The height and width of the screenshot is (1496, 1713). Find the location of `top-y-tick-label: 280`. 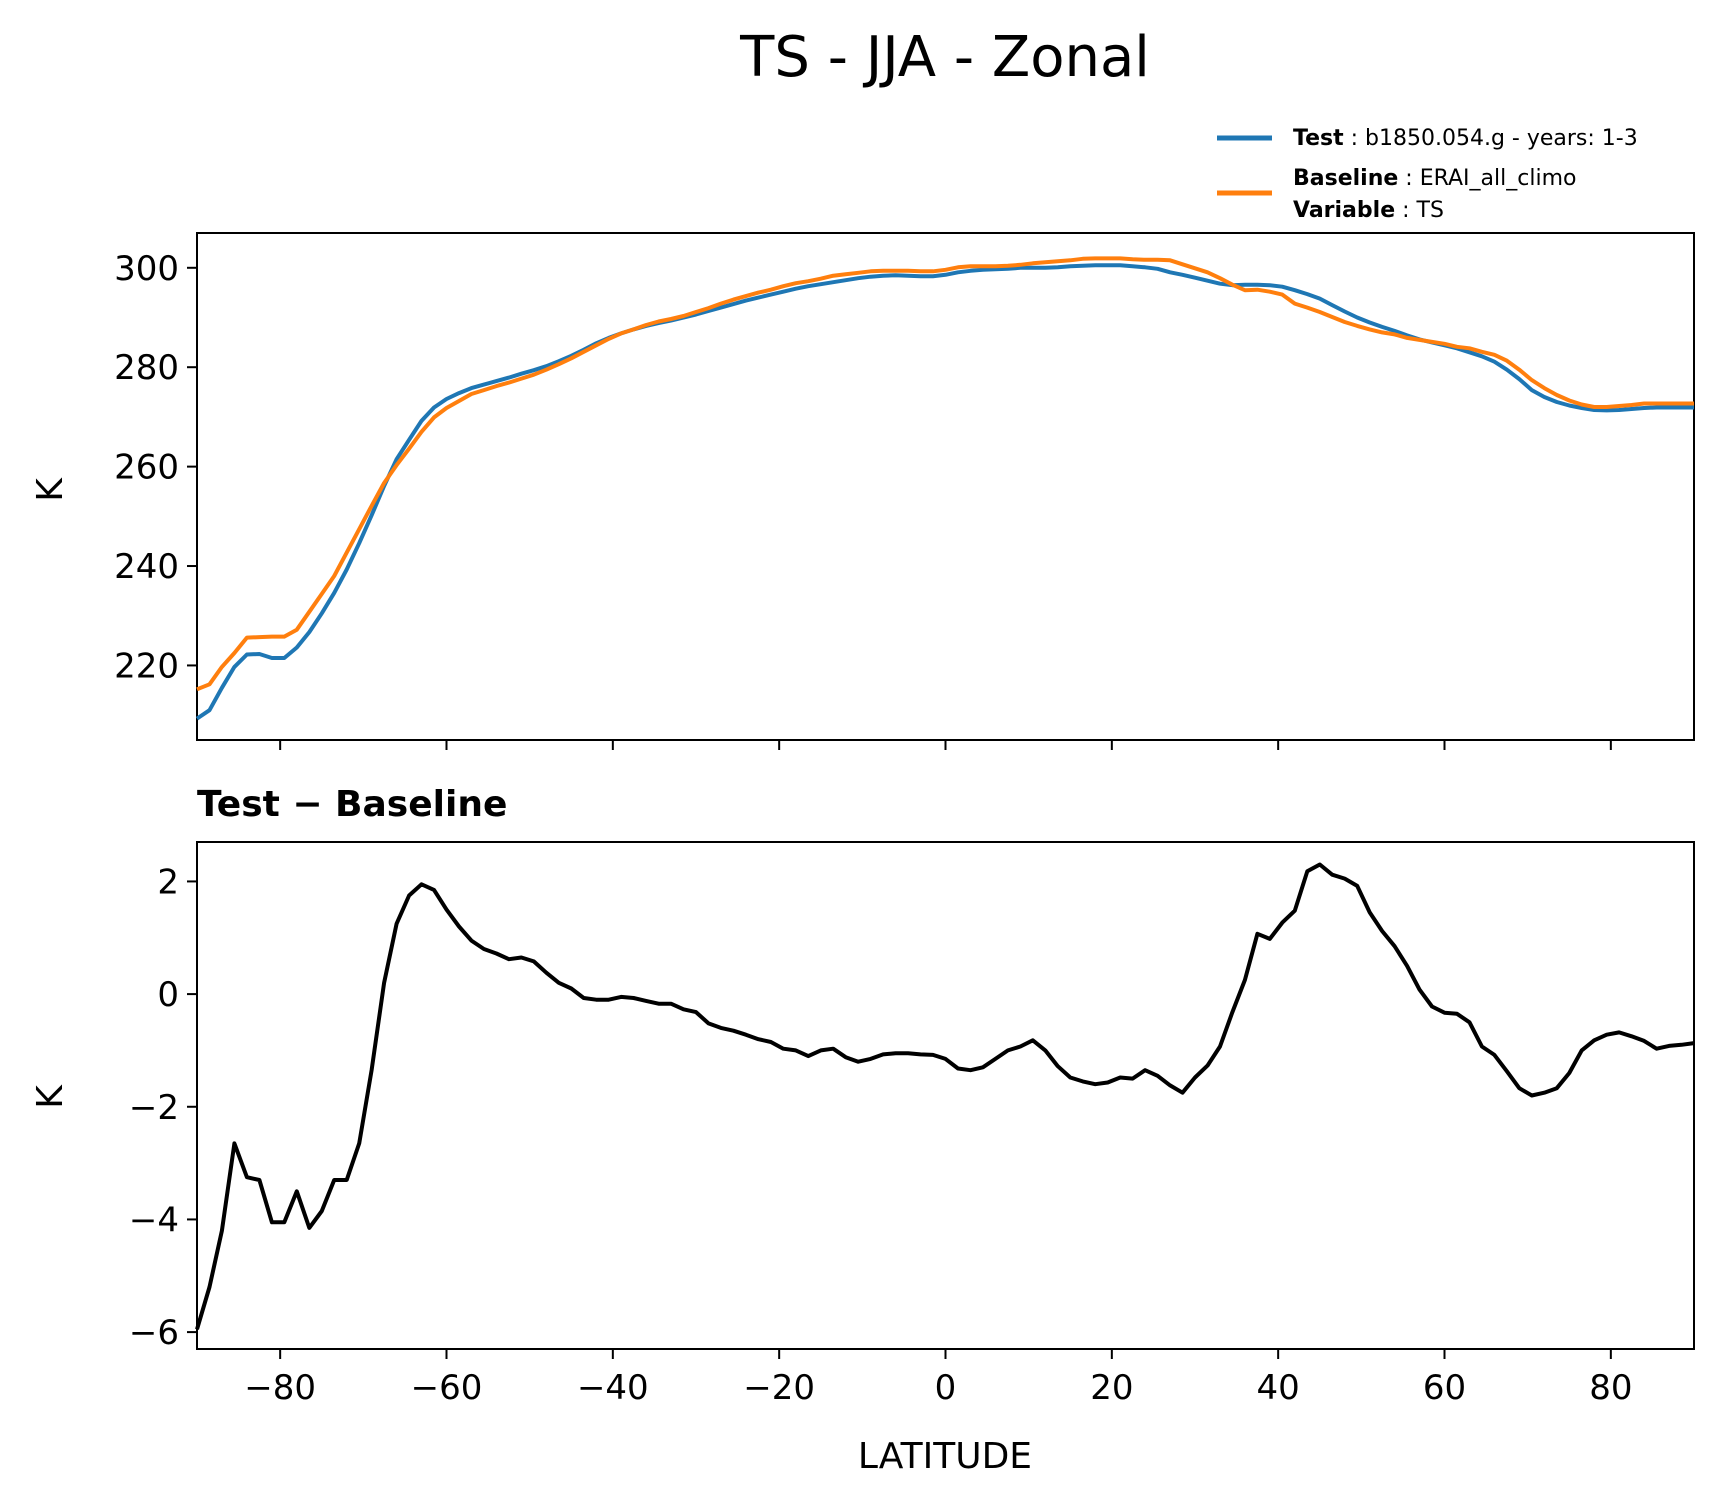

top-y-tick-label: 280 is located at coordinates (146, 368).